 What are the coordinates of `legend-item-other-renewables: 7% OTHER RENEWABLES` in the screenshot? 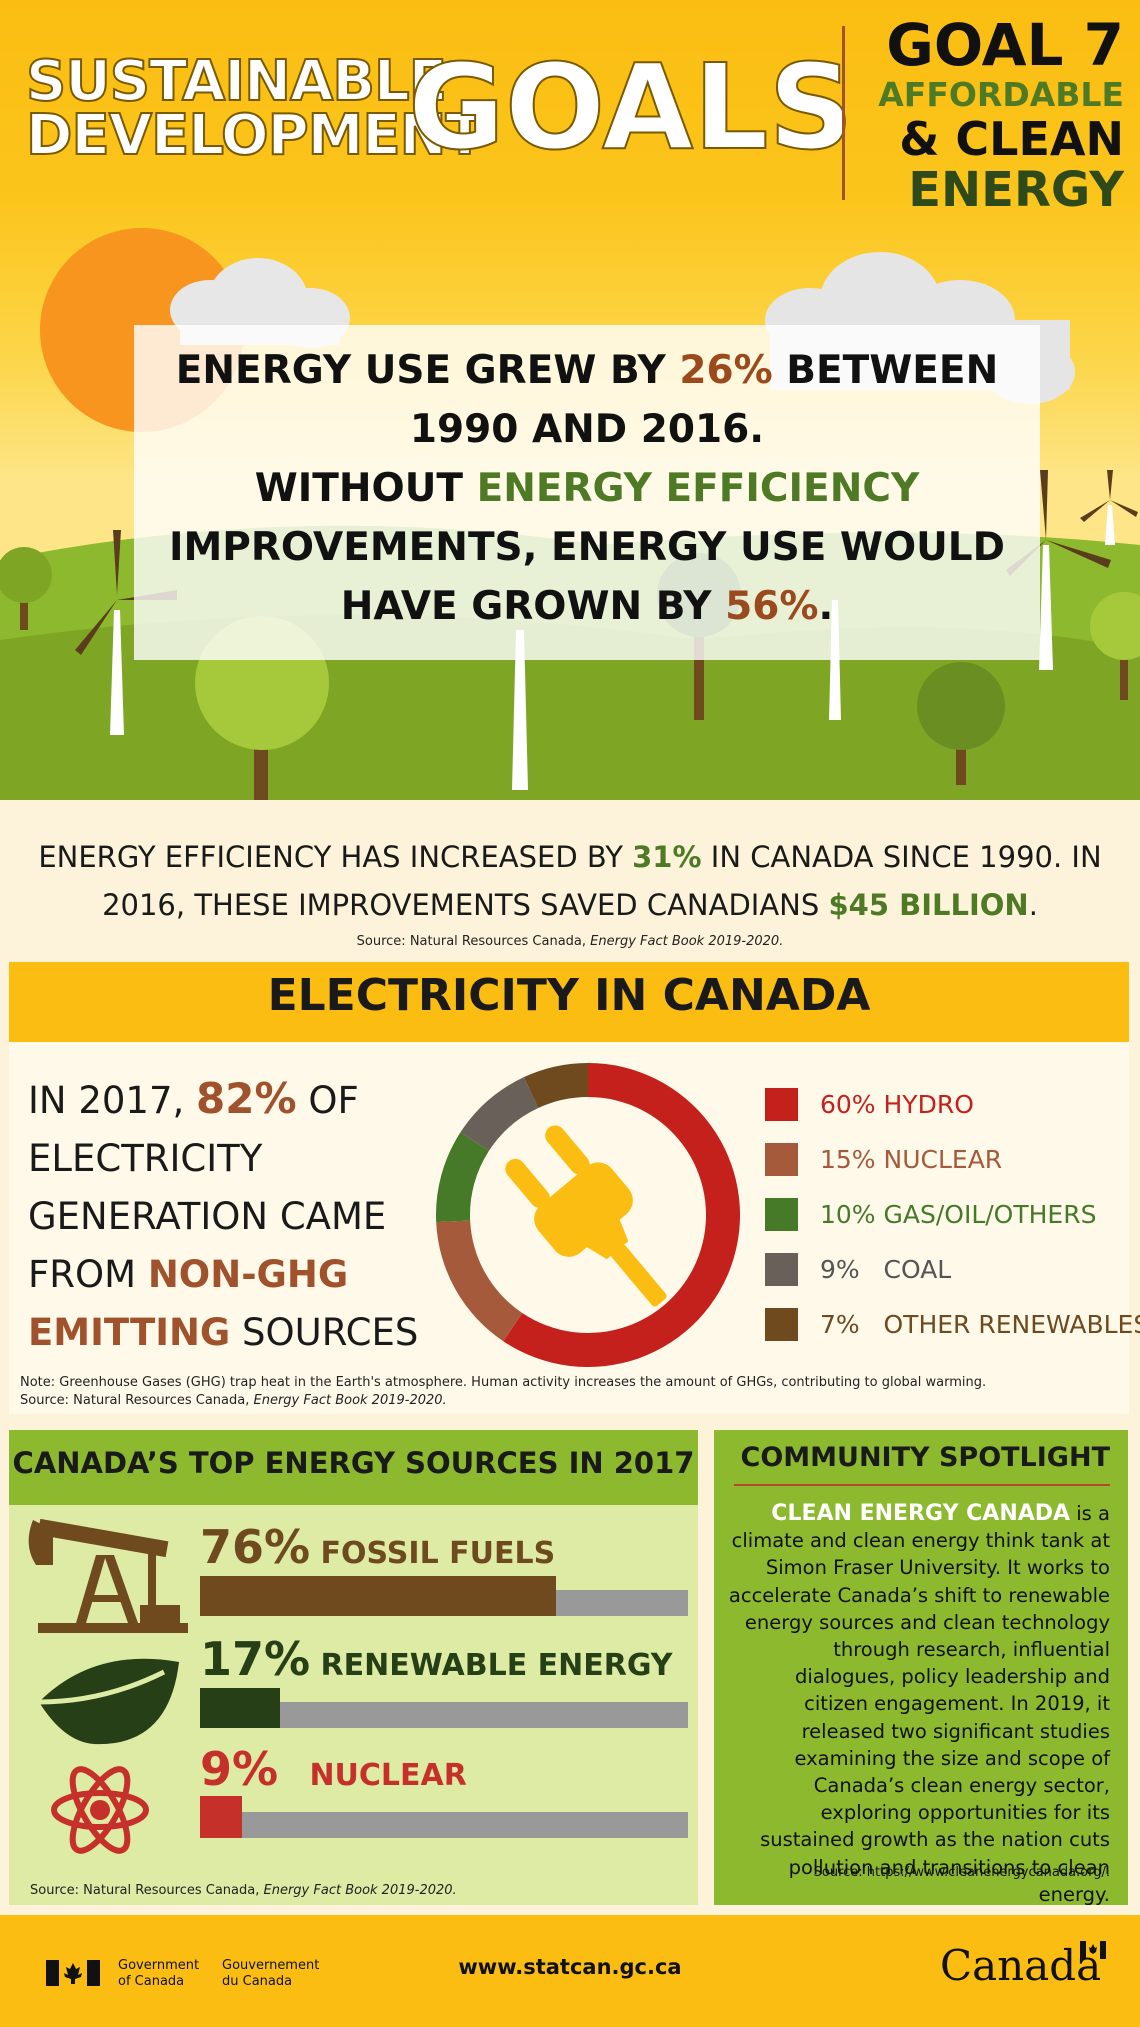 It's located at (952, 1324).